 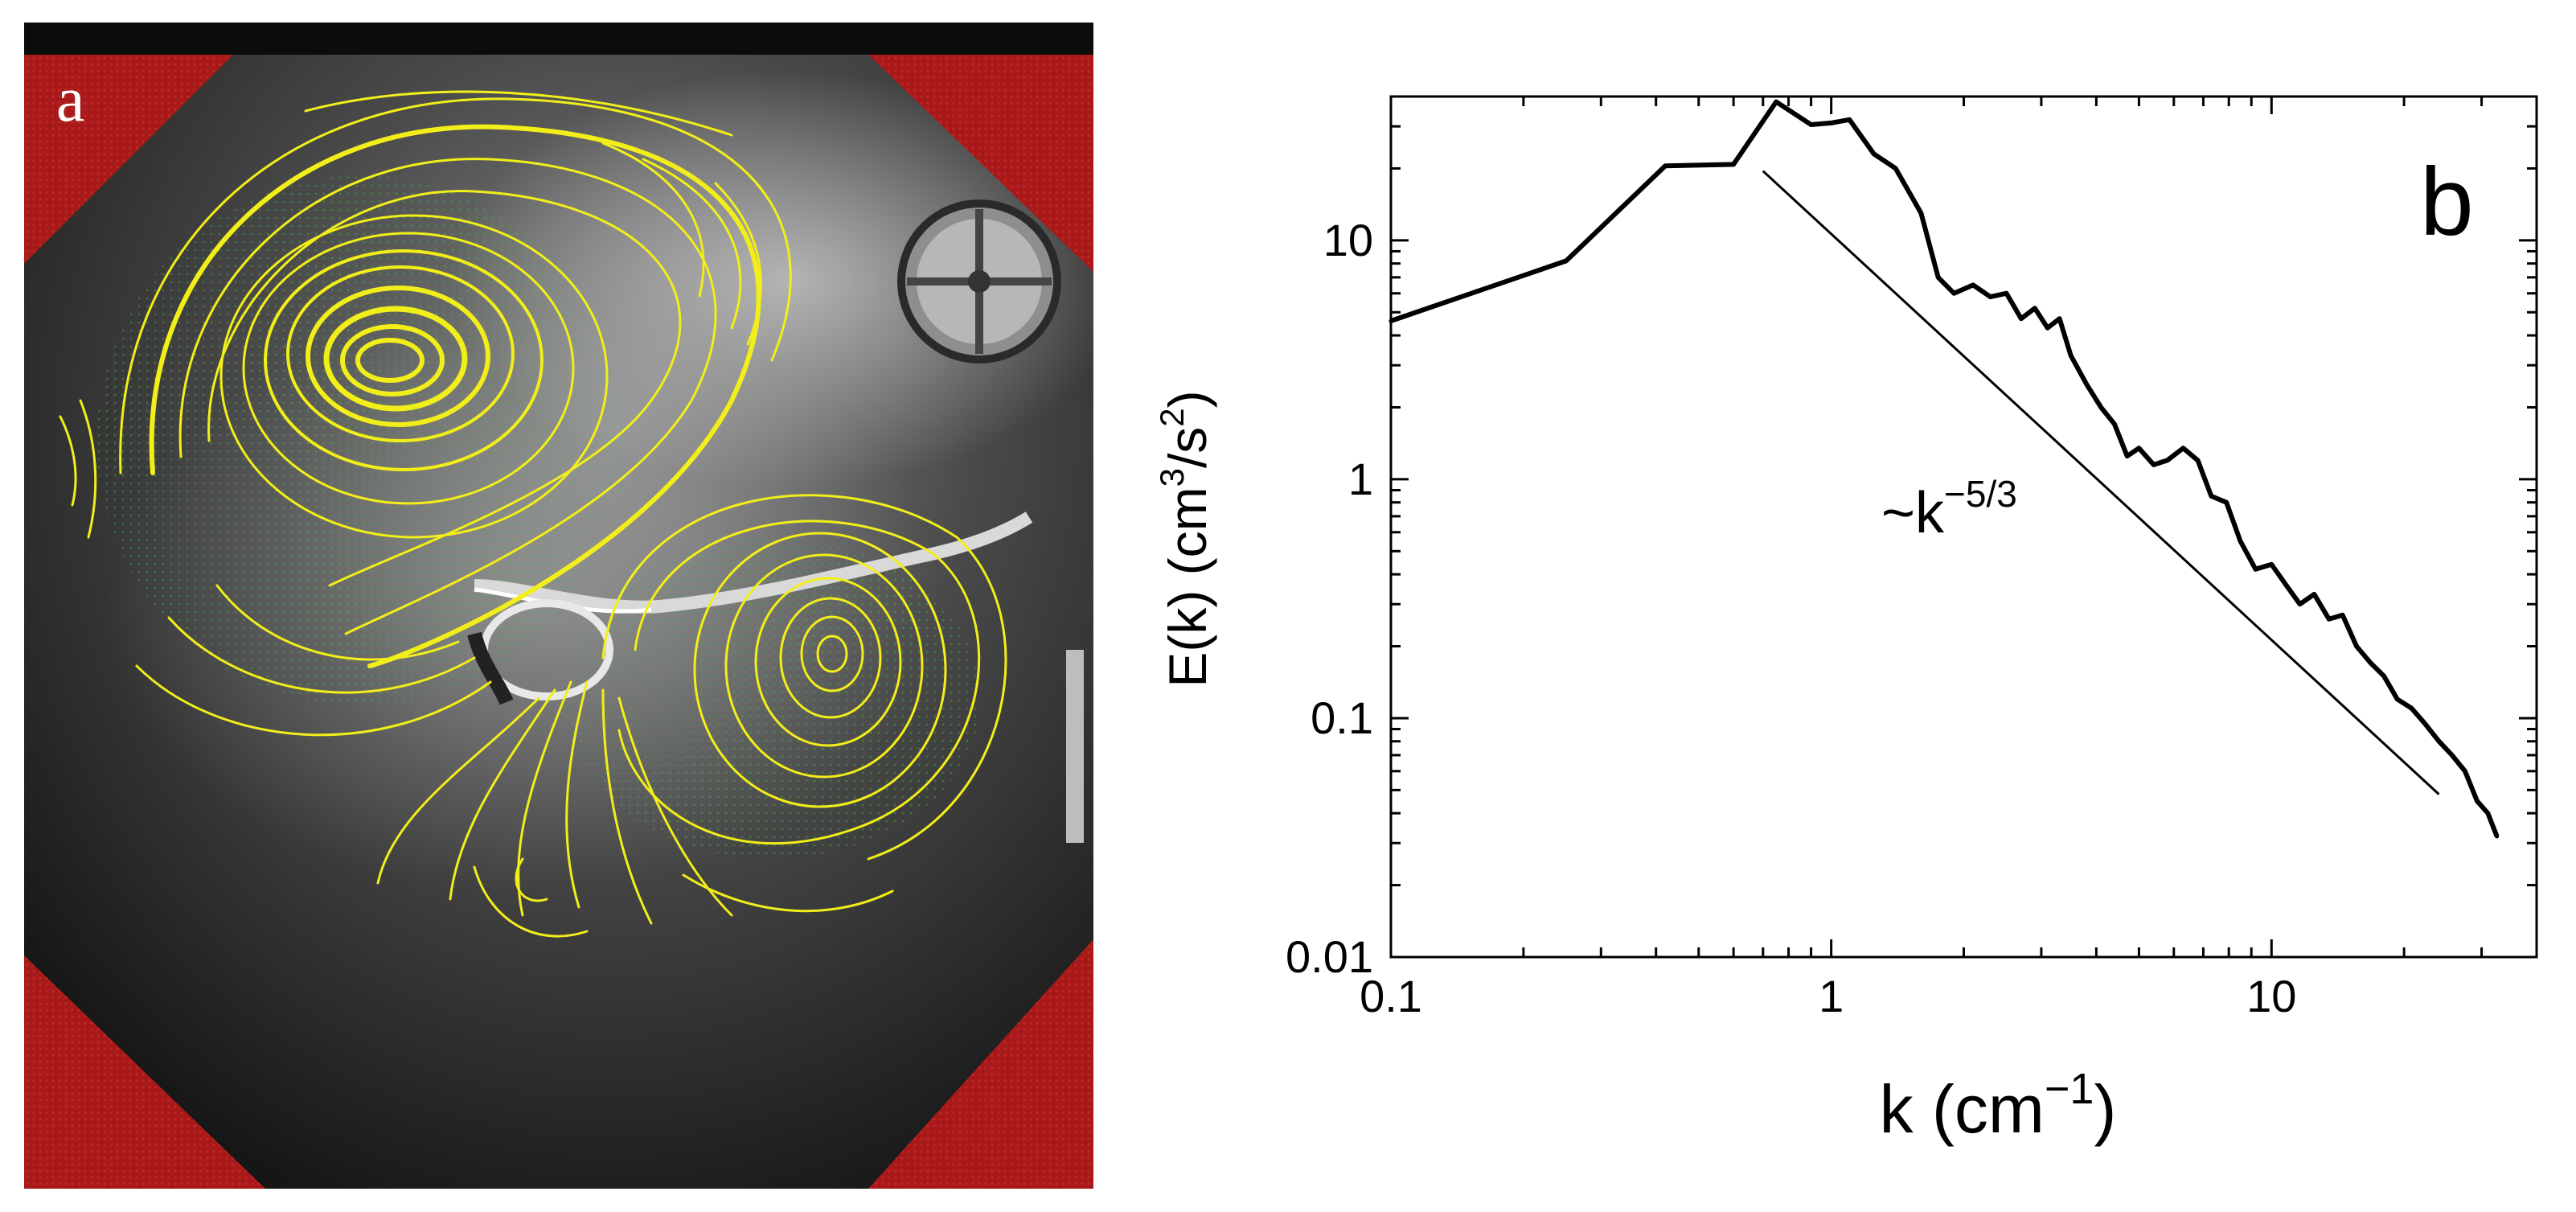 I want to click on slope-annotation: ~k−5/3, so click(x=1949, y=509).